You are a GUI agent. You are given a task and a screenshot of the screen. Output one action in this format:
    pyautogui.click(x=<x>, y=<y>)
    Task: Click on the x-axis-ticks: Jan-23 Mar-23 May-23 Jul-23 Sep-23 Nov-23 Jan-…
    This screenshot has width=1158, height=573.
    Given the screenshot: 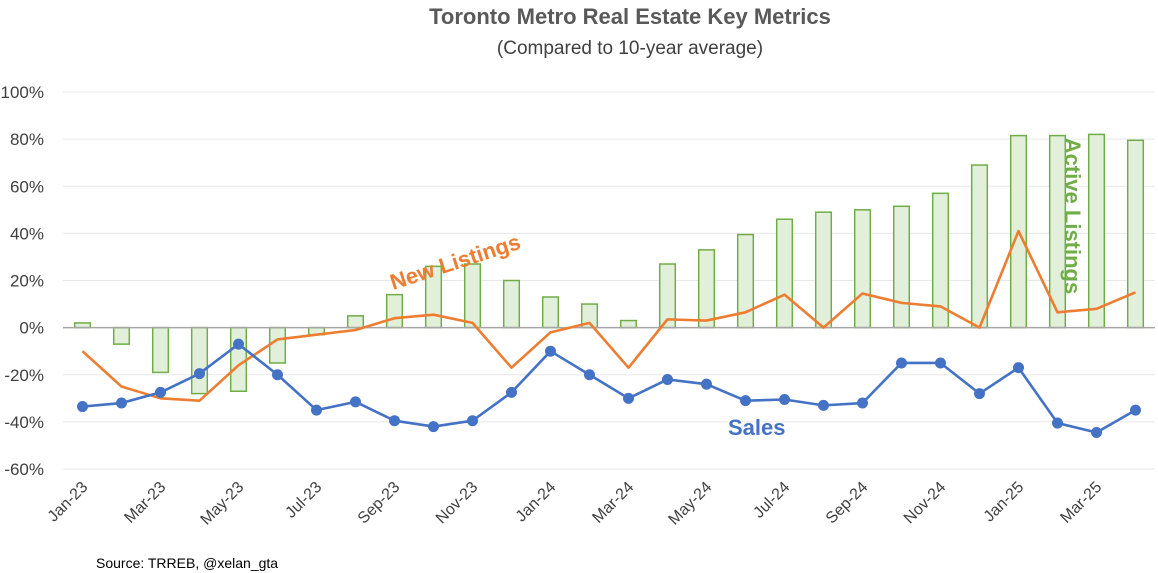 What is the action you would take?
    pyautogui.click(x=575, y=504)
    